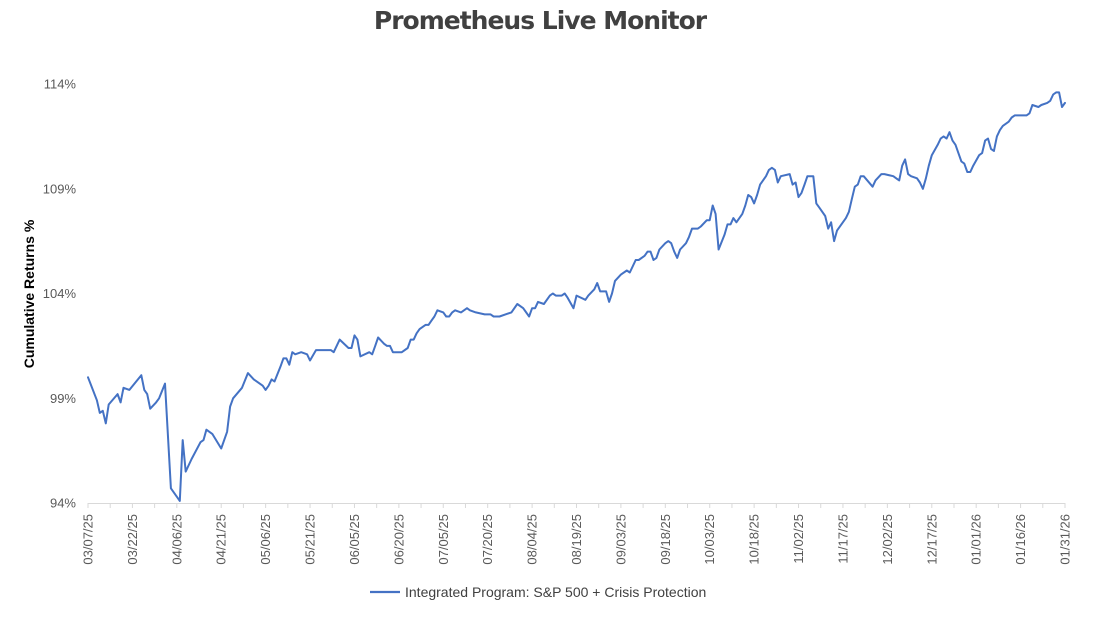 The image size is (1106, 632). What do you see at coordinates (88, 539) in the screenshot?
I see `x-tick-label: 03/07/25` at bounding box center [88, 539].